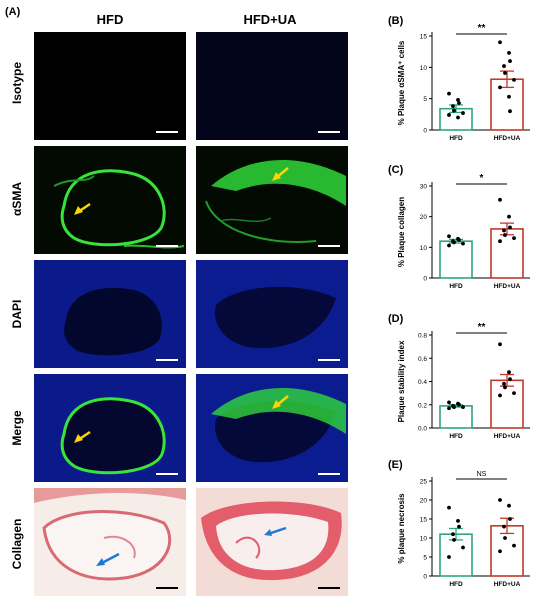 Image resolution: width=550 pixels, height=609 pixels. I want to click on y-tick-label: 30, so click(424, 187).